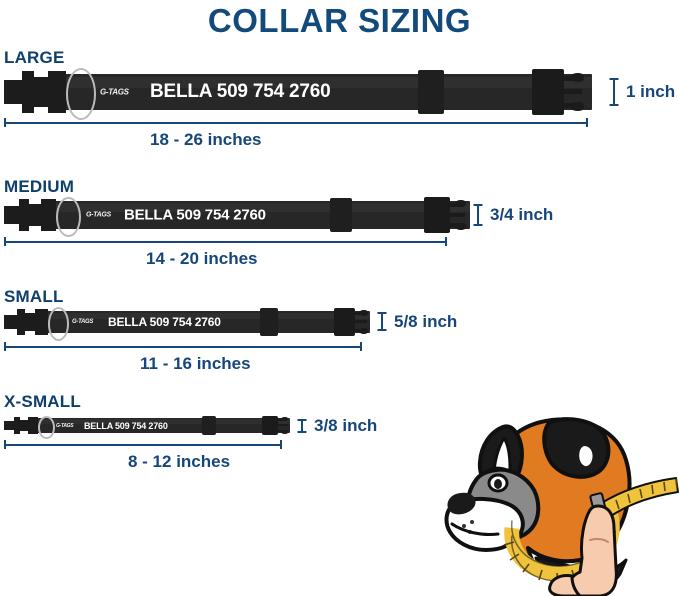  I want to click on size-label-medium: MEDIUM, so click(39, 186).